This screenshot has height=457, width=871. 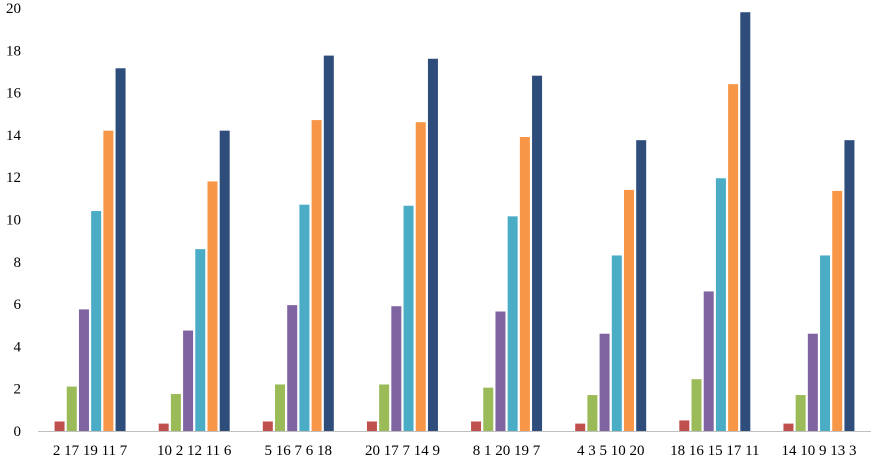 I want to click on y-tick-label: 18, so click(x=13, y=51).